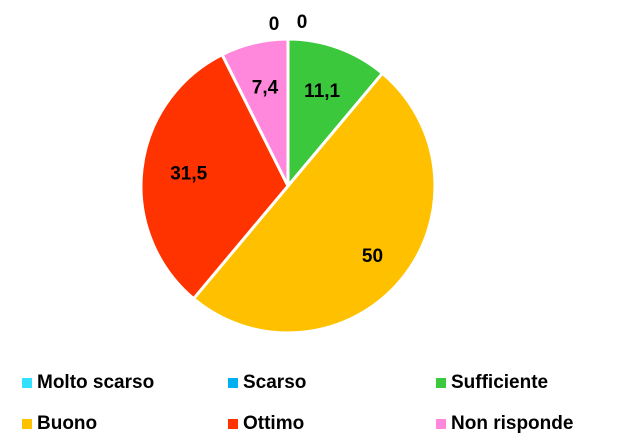  What do you see at coordinates (372, 256) in the screenshot?
I see `data-label: 50` at bounding box center [372, 256].